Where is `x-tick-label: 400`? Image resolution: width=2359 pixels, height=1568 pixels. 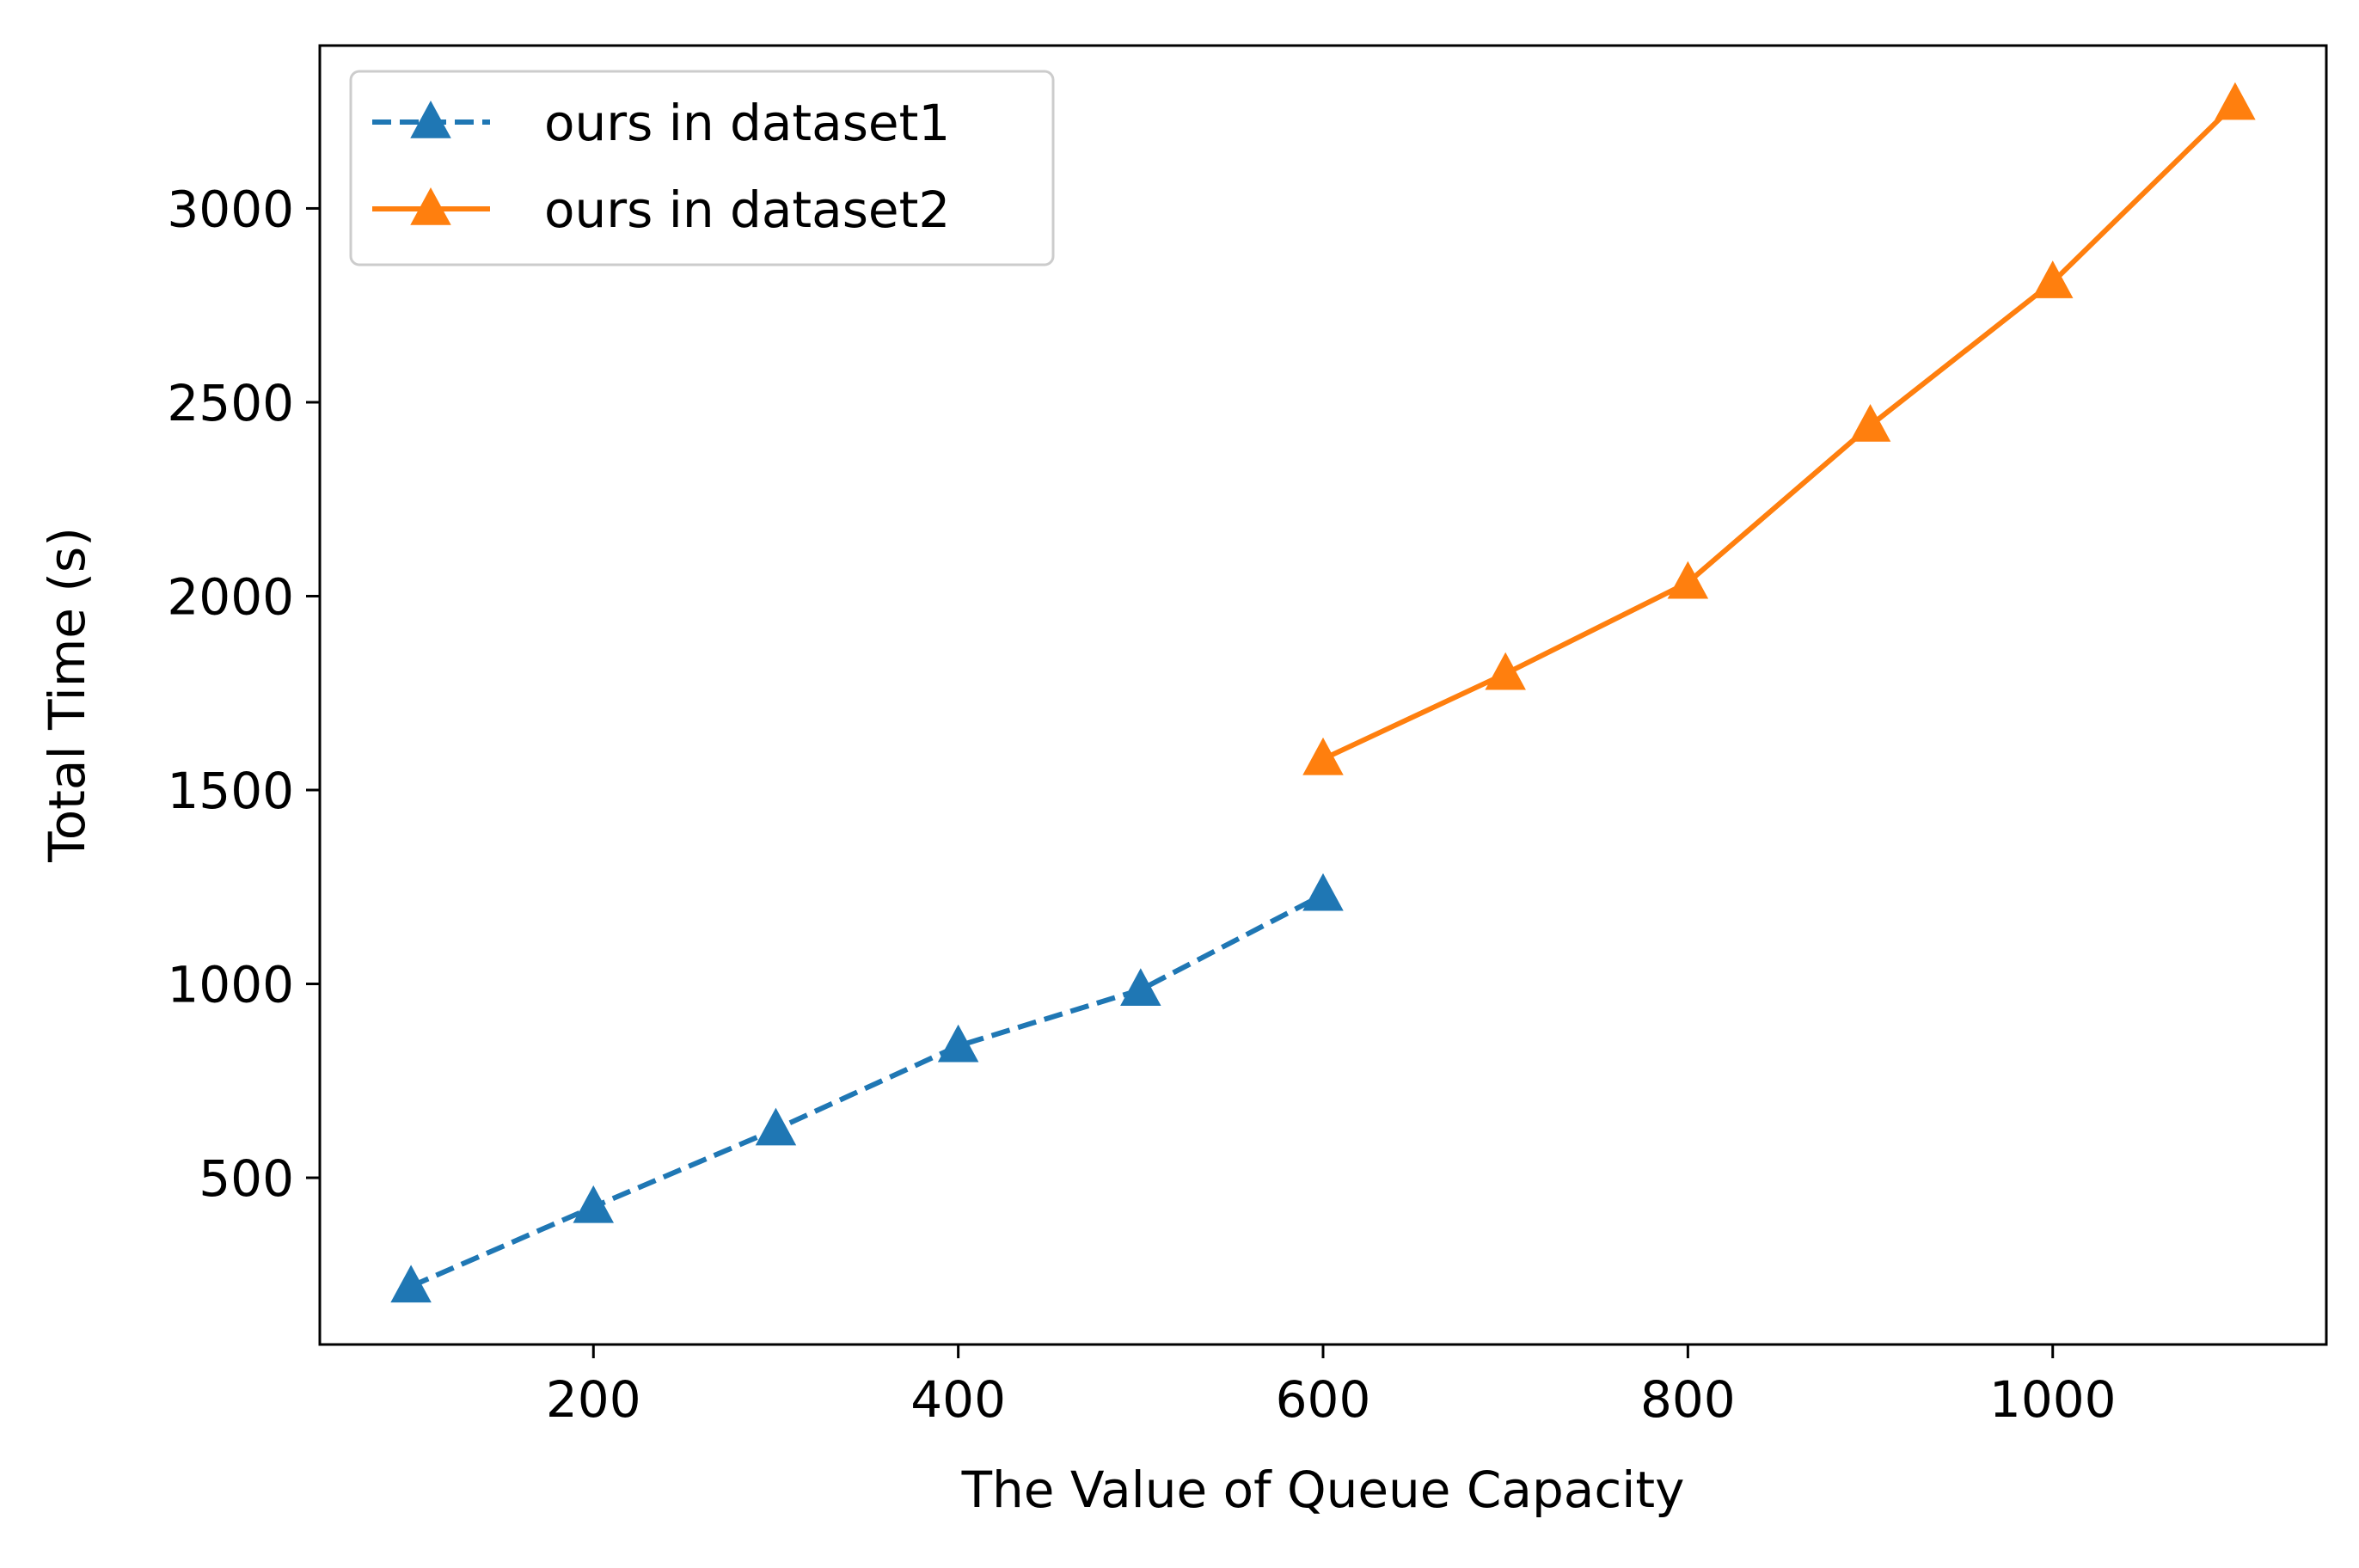 x-tick-label: 400 is located at coordinates (958, 1399).